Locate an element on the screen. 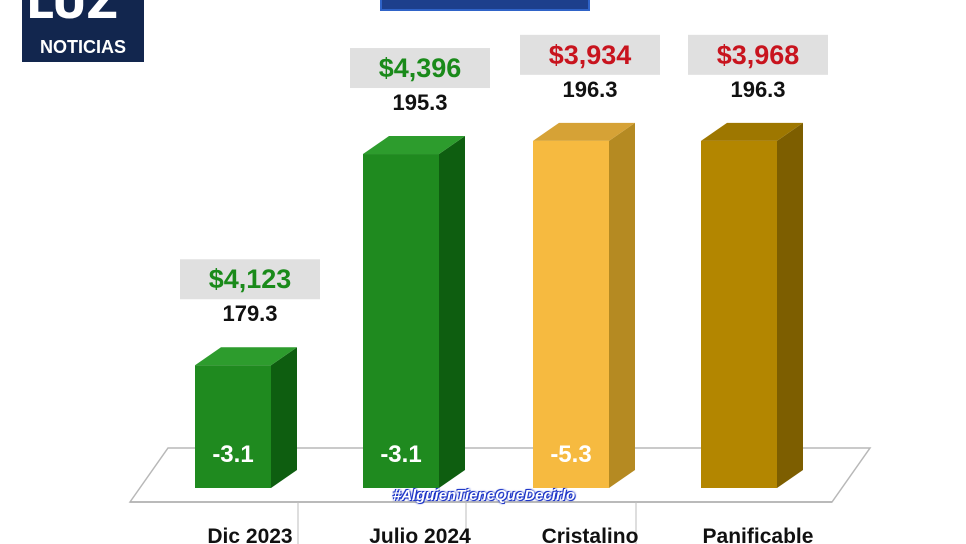 The height and width of the screenshot is (544, 966). bar-value-label: 179.3 is located at coordinates (249, 313).